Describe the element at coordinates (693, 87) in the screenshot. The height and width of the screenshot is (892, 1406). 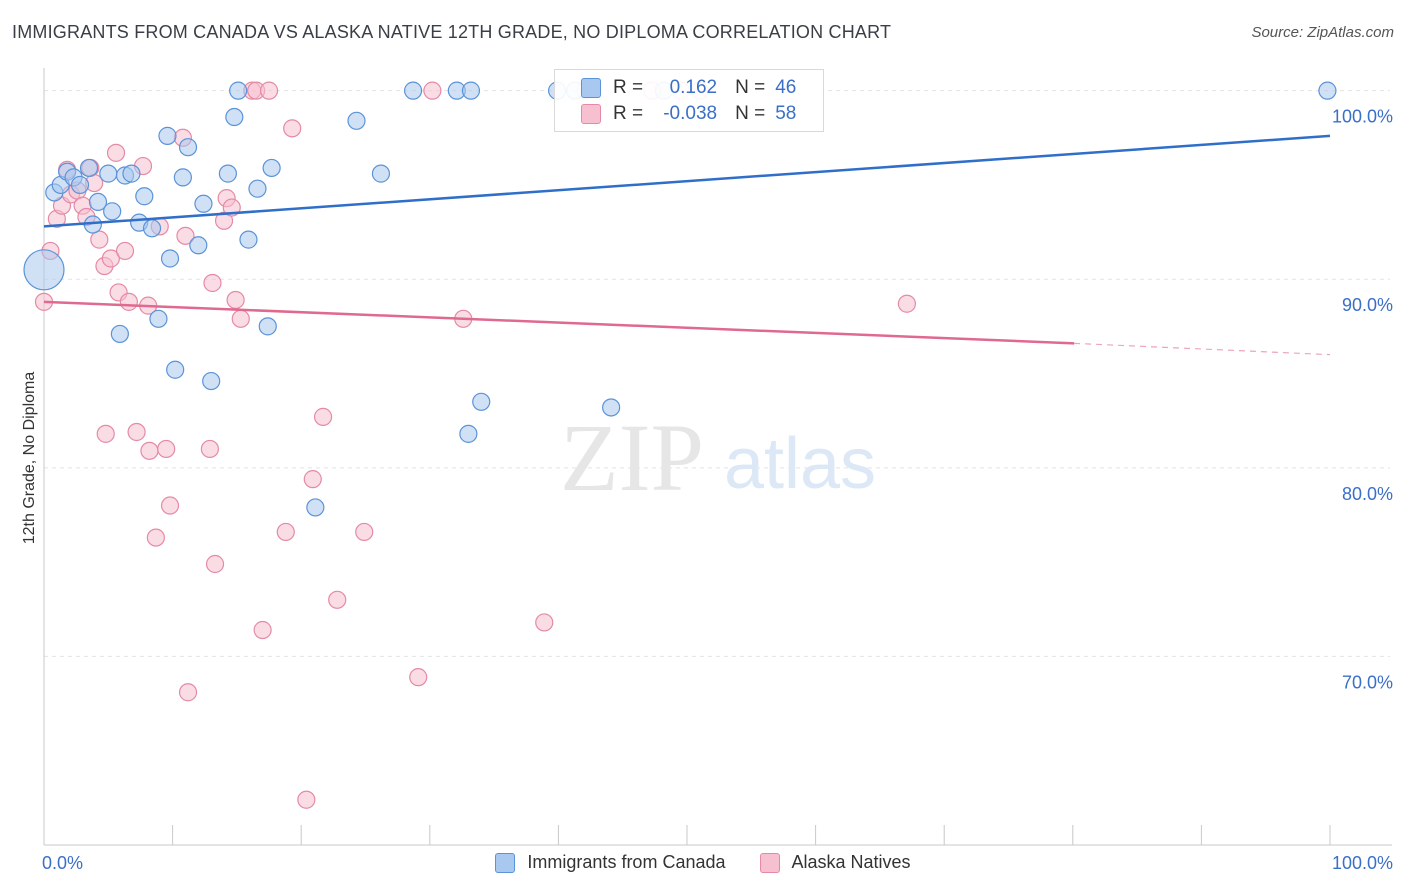
I see `r-value: 0.162` at that location.